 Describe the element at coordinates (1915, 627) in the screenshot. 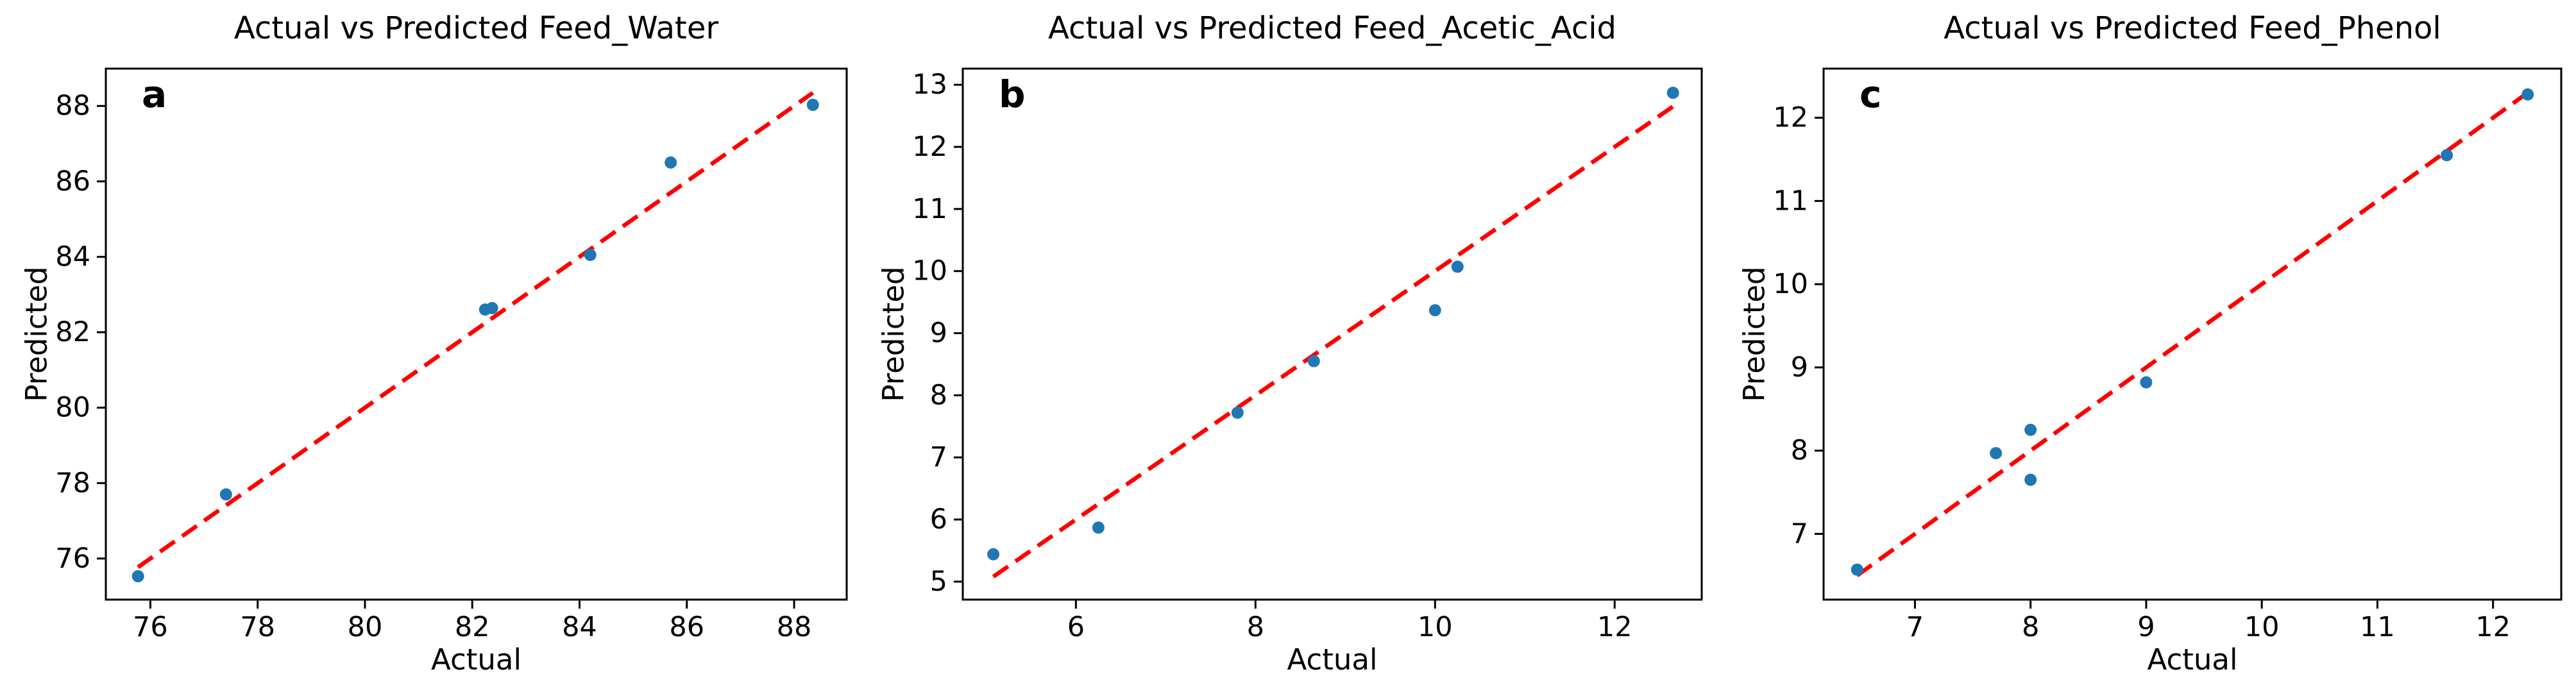

I see `x-tick-label: 7` at that location.